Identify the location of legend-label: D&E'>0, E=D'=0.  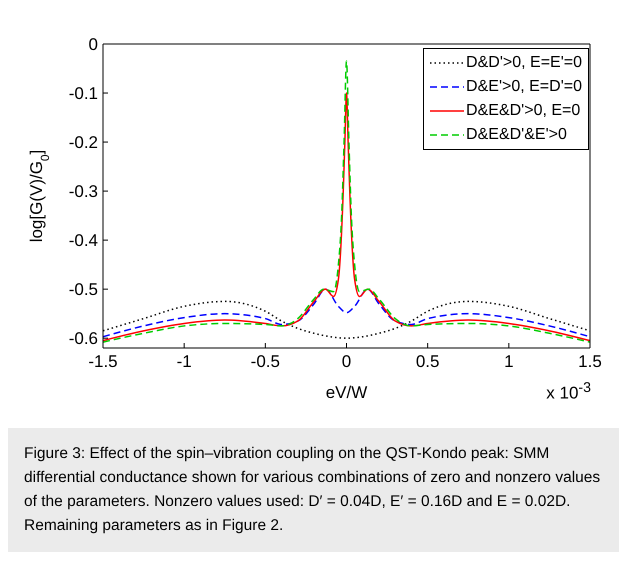
(524, 87).